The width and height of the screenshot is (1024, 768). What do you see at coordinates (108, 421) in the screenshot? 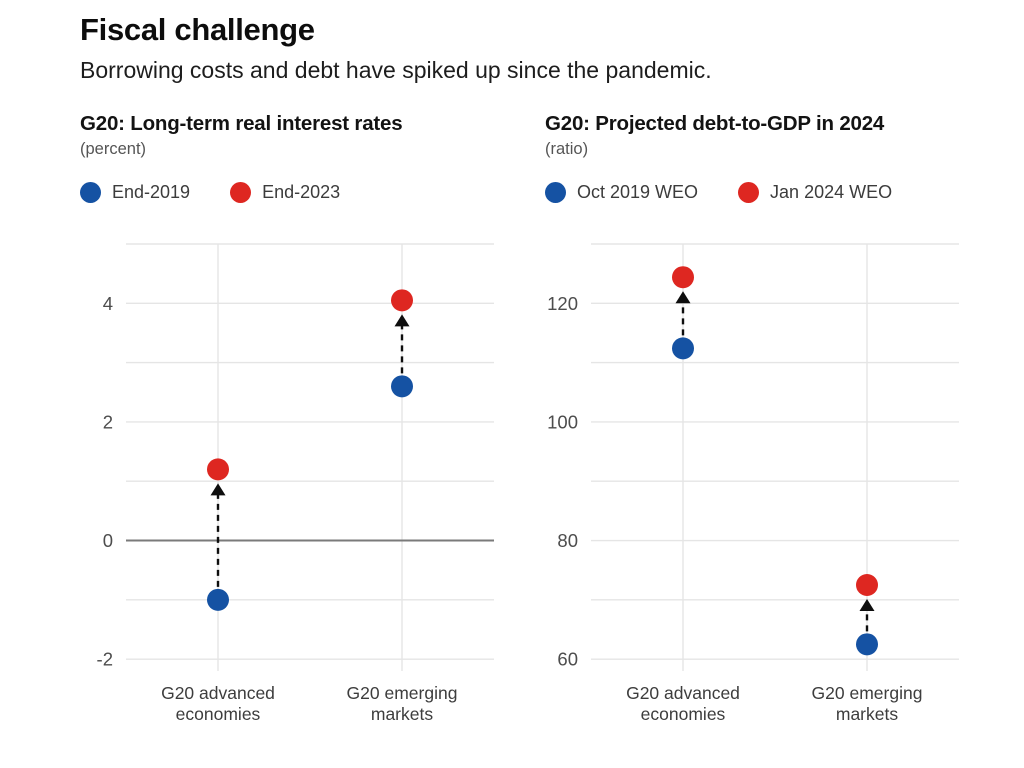
I see `y-tick-label: 2` at bounding box center [108, 421].